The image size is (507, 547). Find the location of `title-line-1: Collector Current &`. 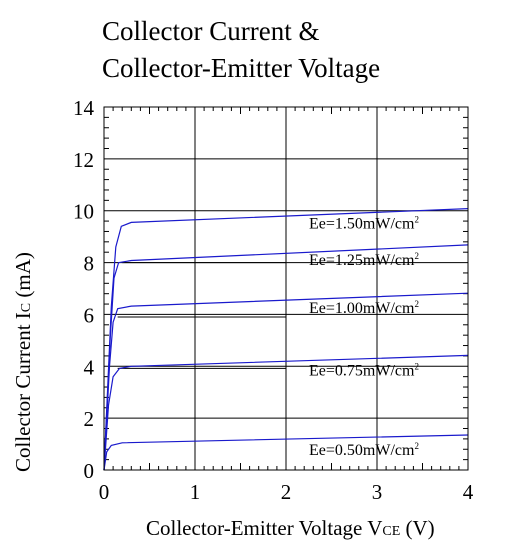

title-line-1: Collector Current & is located at coordinates (210, 31).